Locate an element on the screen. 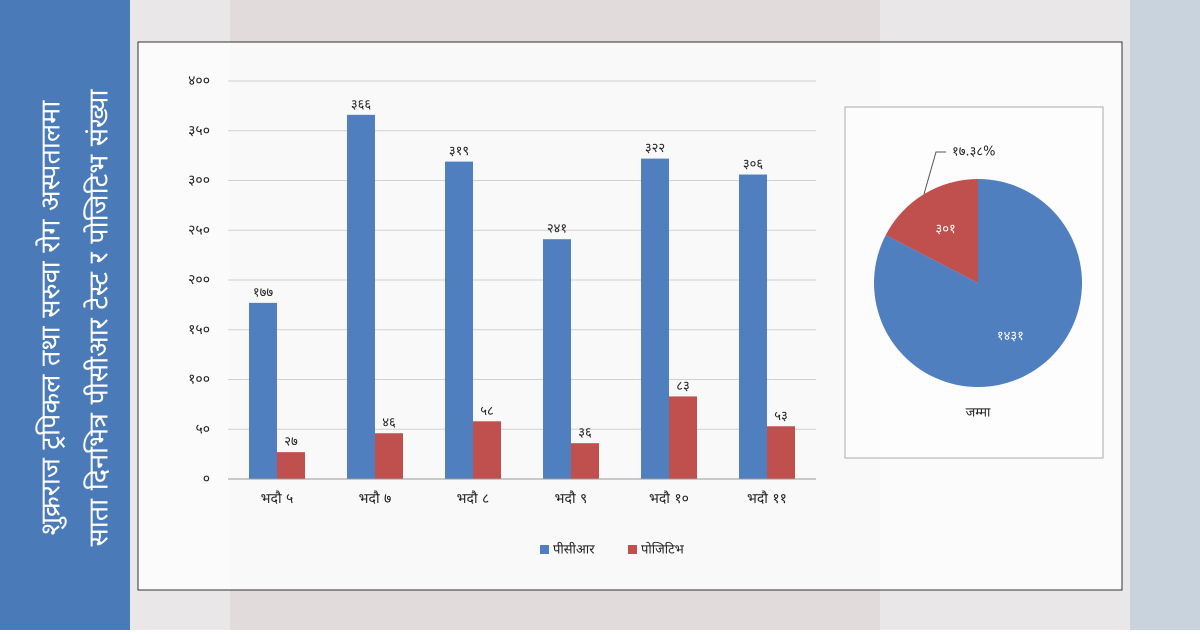 The width and height of the screenshot is (1200, 634). x-tick-label: भदौ ९ is located at coordinates (571, 498).